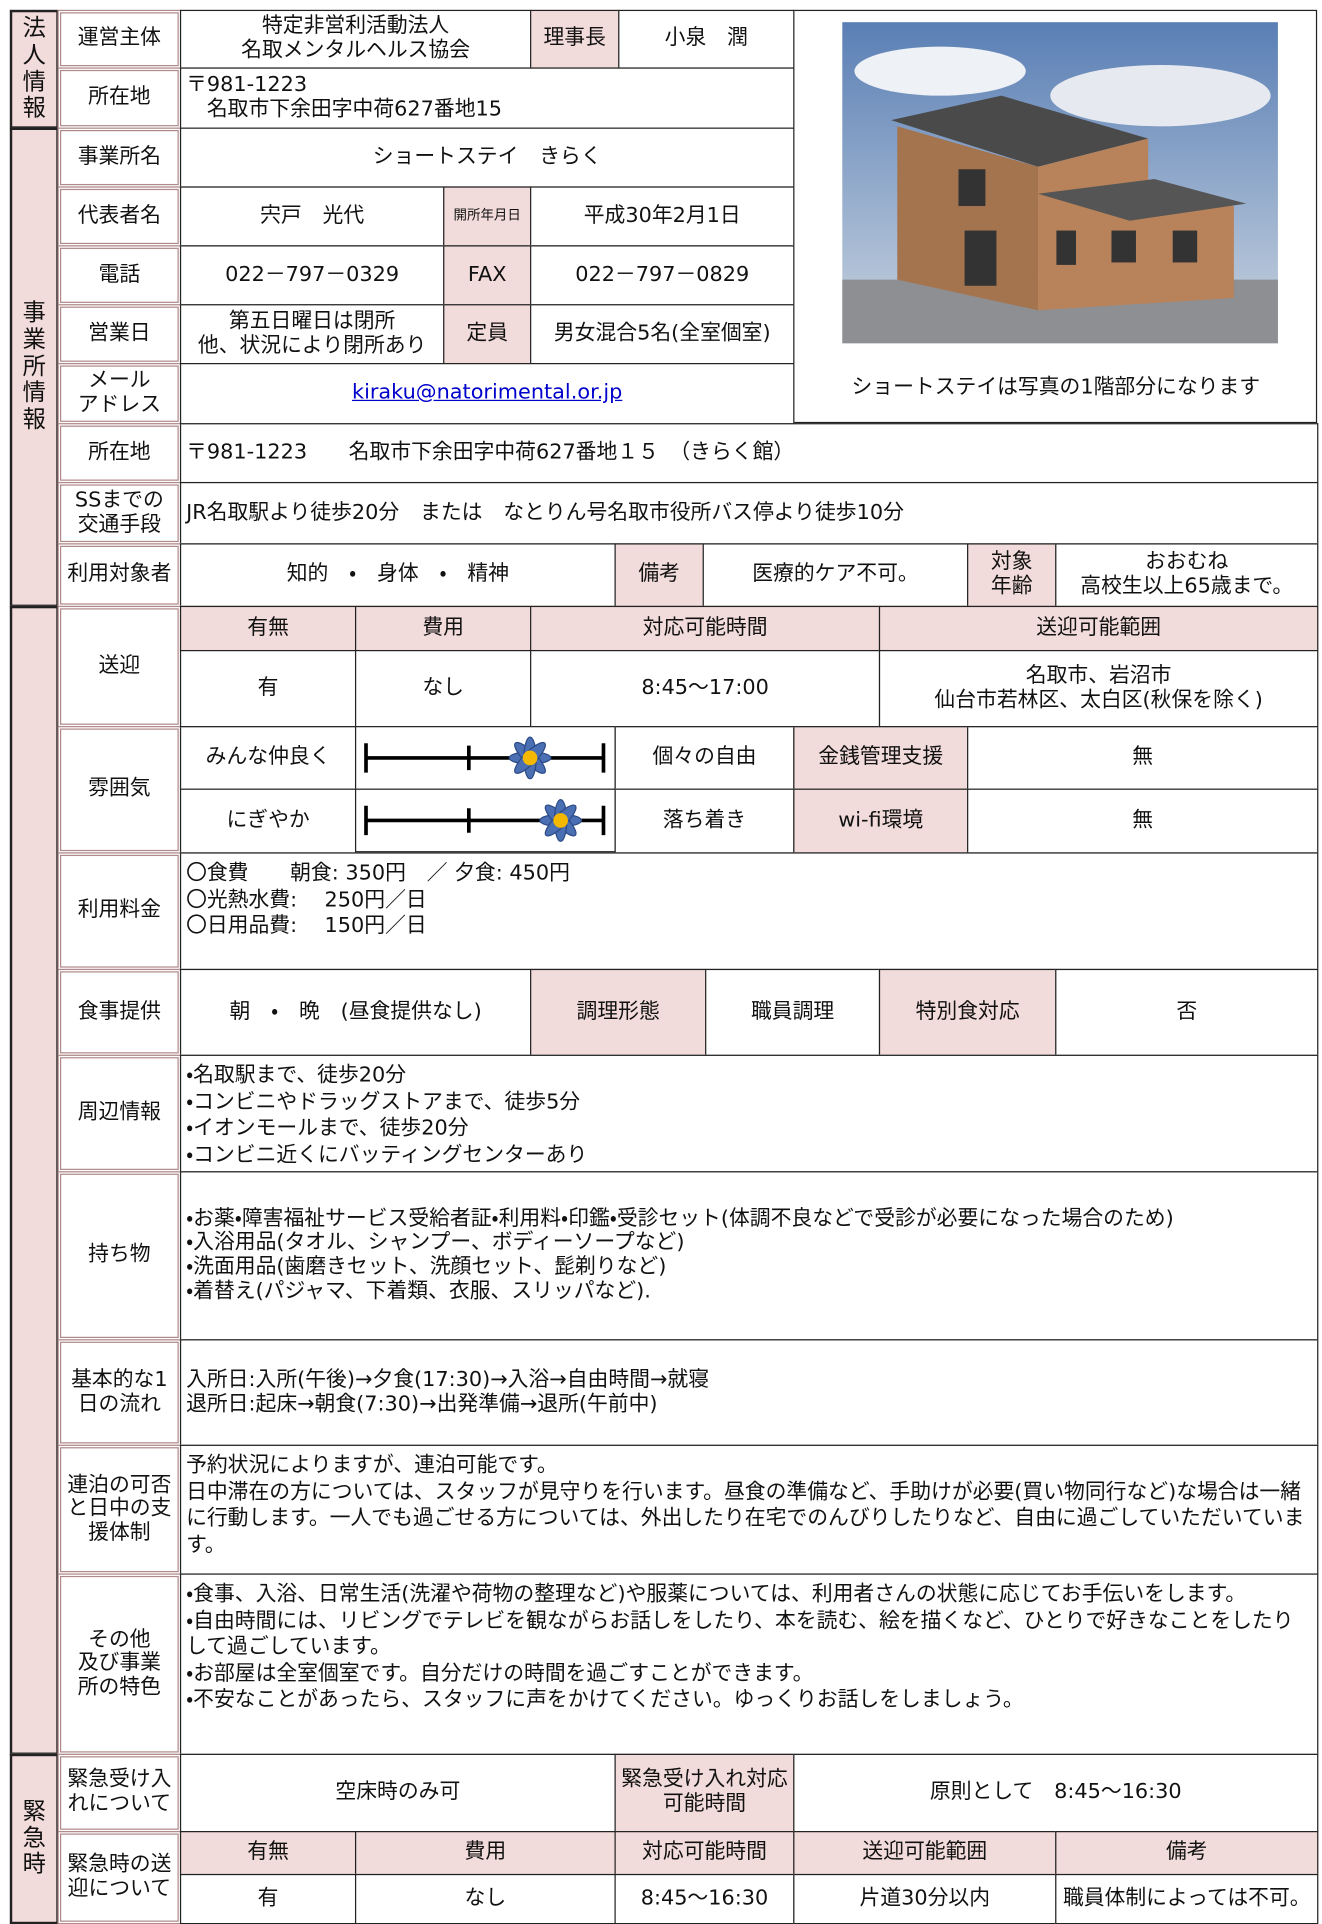  What do you see at coordinates (835, 575) in the screenshot?
I see `value: 医療的ケア不可。` at bounding box center [835, 575].